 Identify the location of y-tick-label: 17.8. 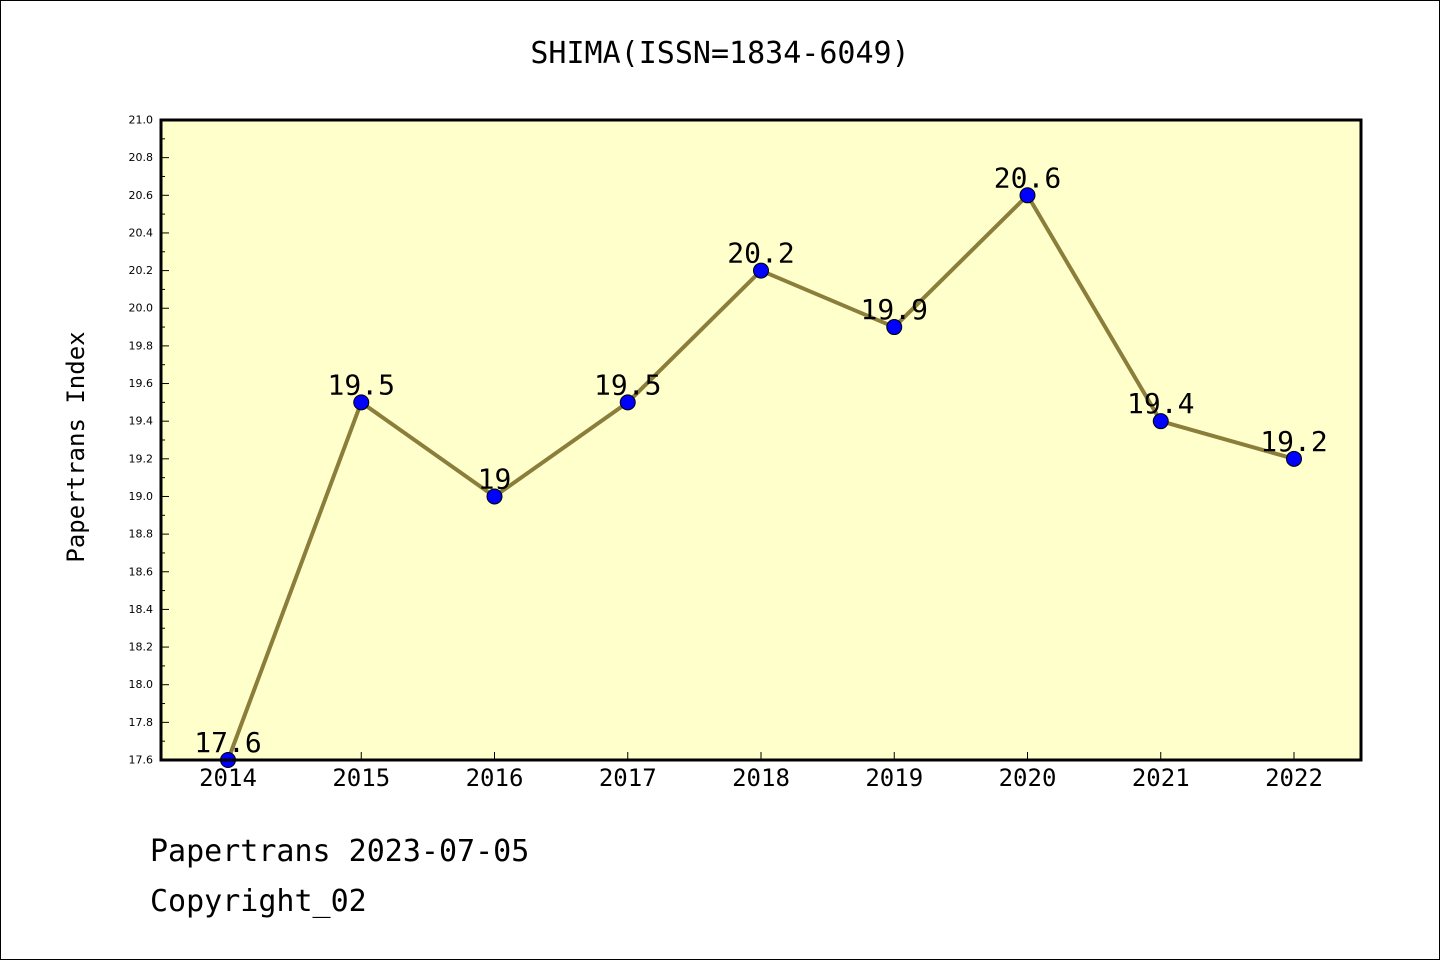
(141, 722).